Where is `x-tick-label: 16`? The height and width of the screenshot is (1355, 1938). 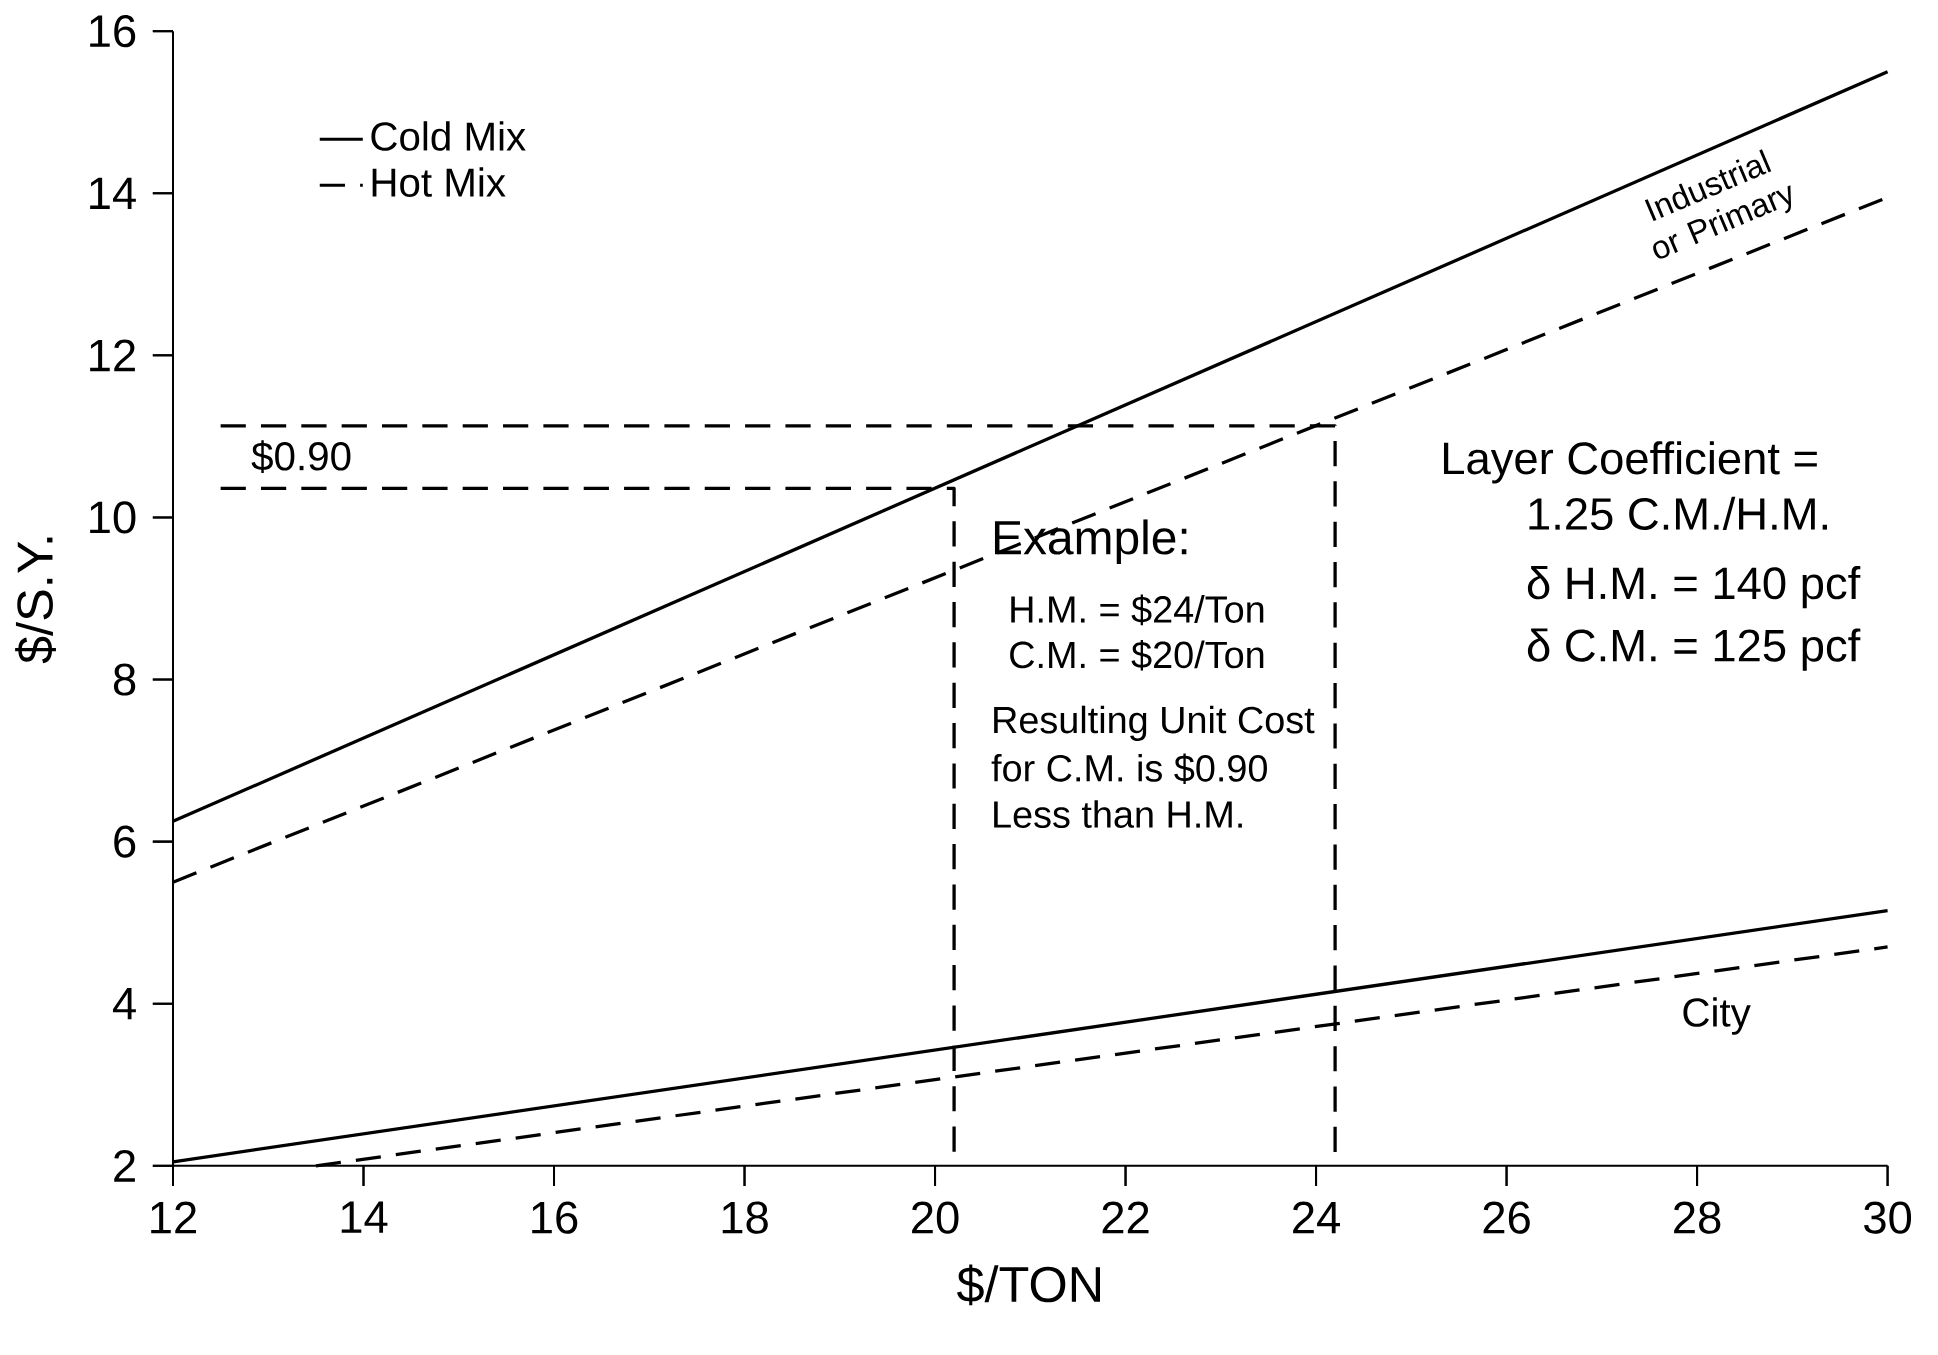 x-tick-label: 16 is located at coordinates (555, 1217).